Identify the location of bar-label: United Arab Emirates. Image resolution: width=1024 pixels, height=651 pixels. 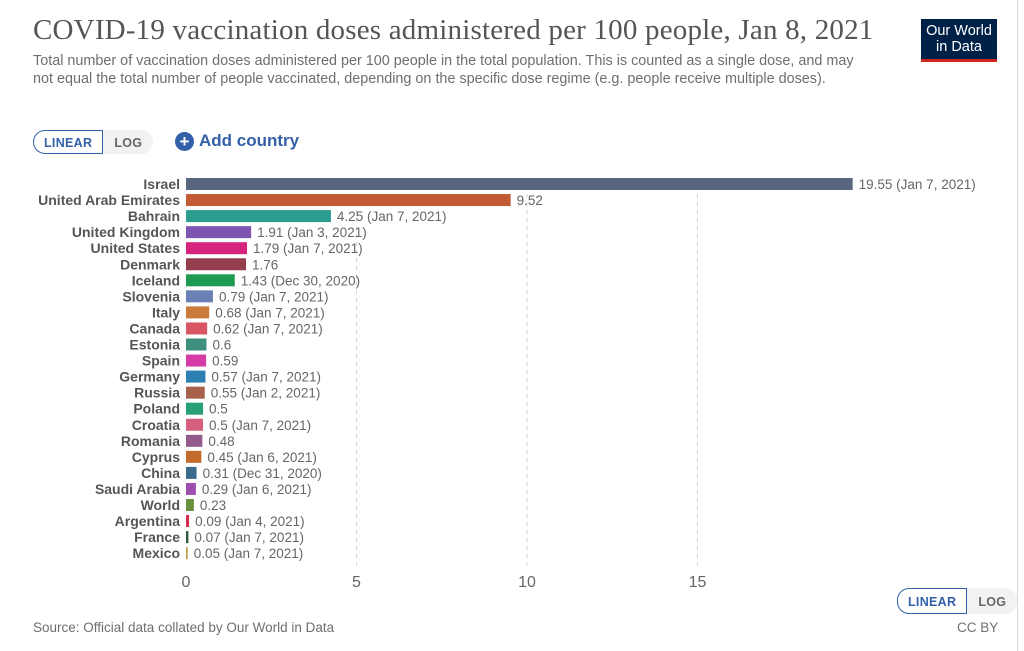
(109, 200).